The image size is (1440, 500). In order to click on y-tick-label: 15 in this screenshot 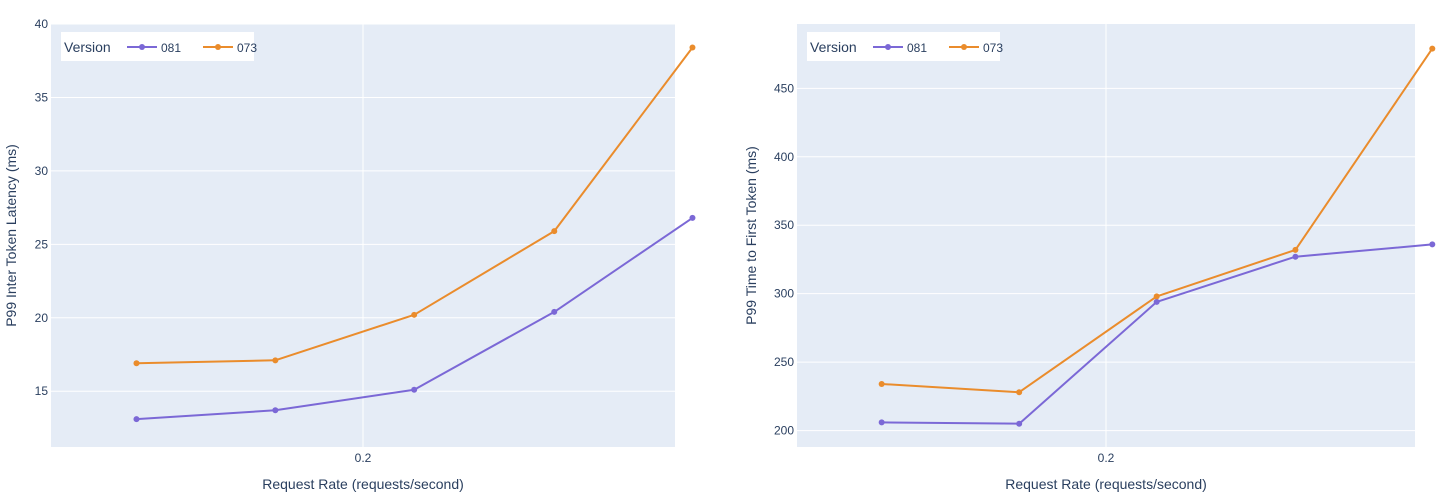, I will do `click(42, 391)`.